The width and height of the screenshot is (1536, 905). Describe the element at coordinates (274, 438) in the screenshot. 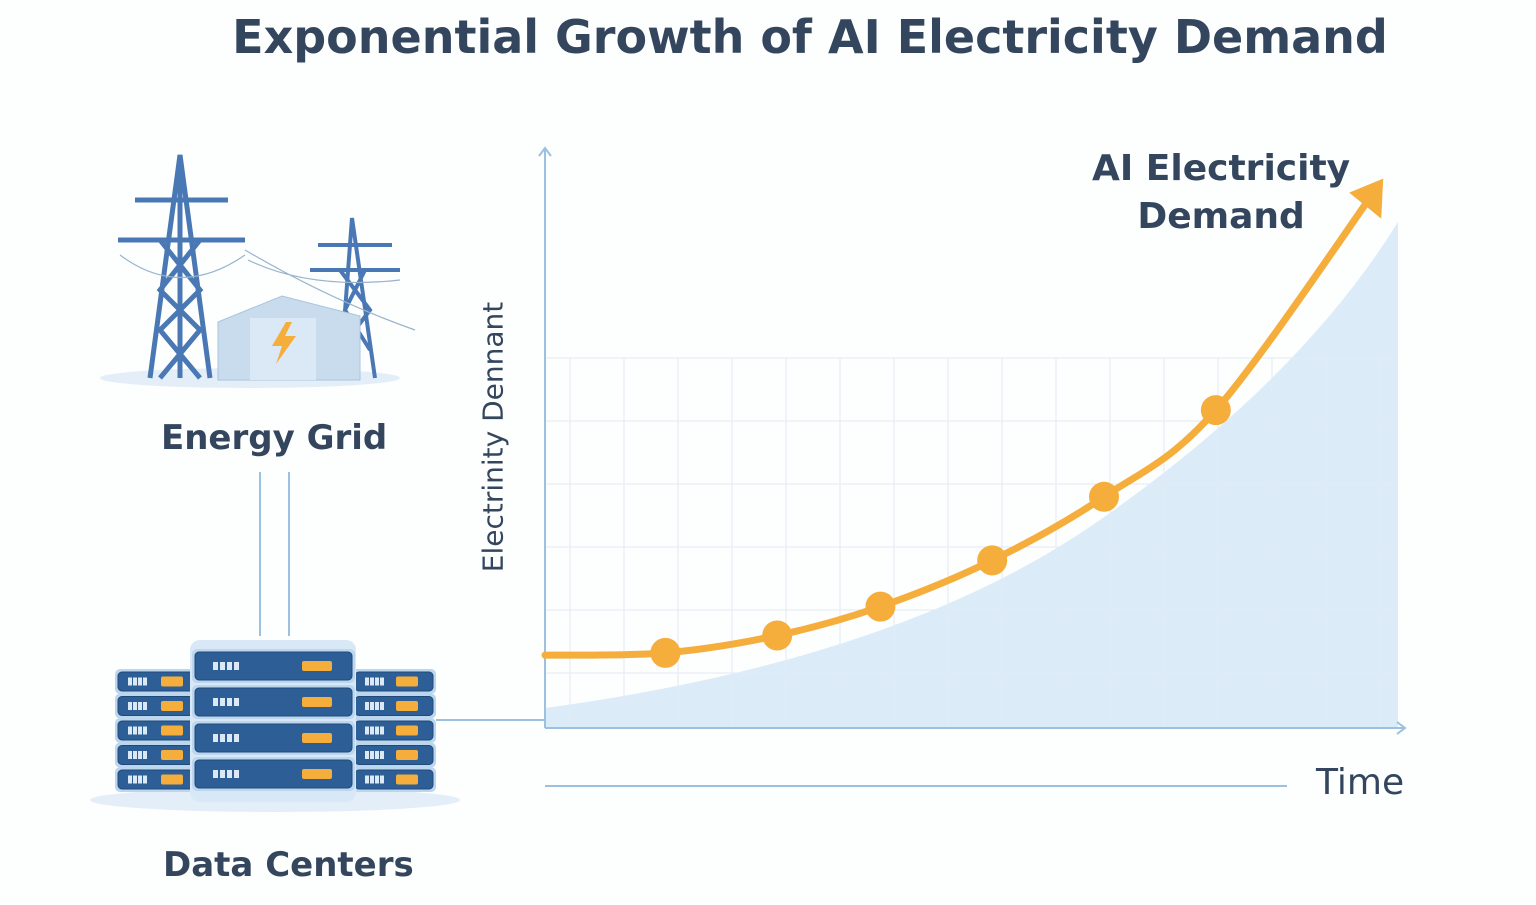

I see `energy-grid-label: Energy Grid` at that location.